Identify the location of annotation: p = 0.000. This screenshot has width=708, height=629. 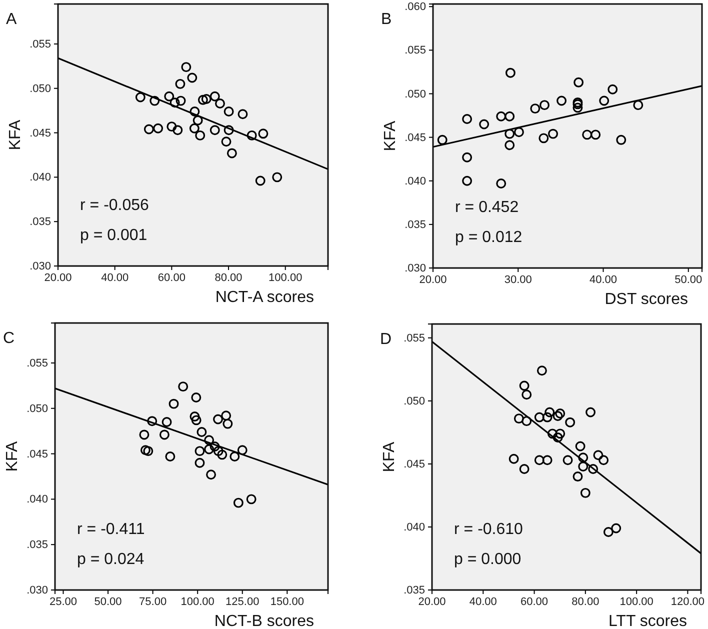
(488, 559).